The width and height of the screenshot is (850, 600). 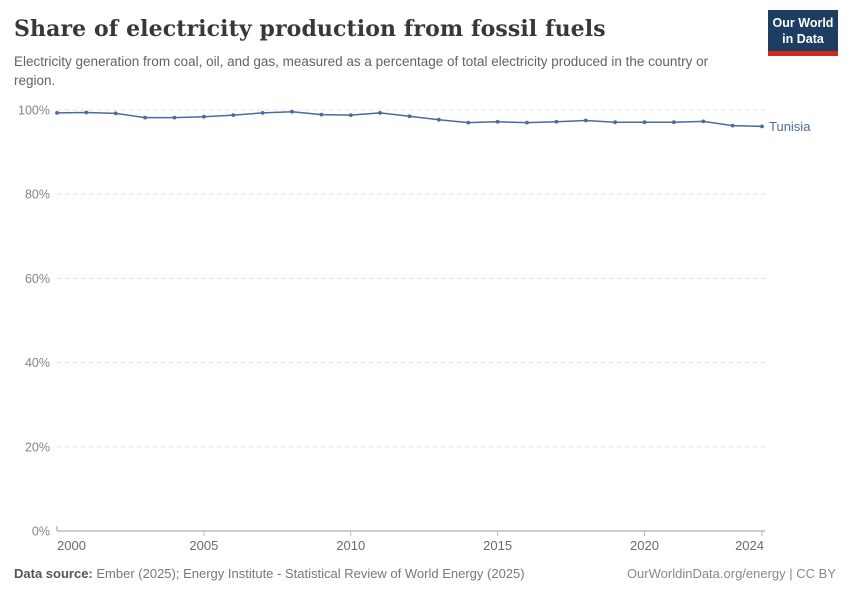 I want to click on data-point-2000, so click(x=57, y=113).